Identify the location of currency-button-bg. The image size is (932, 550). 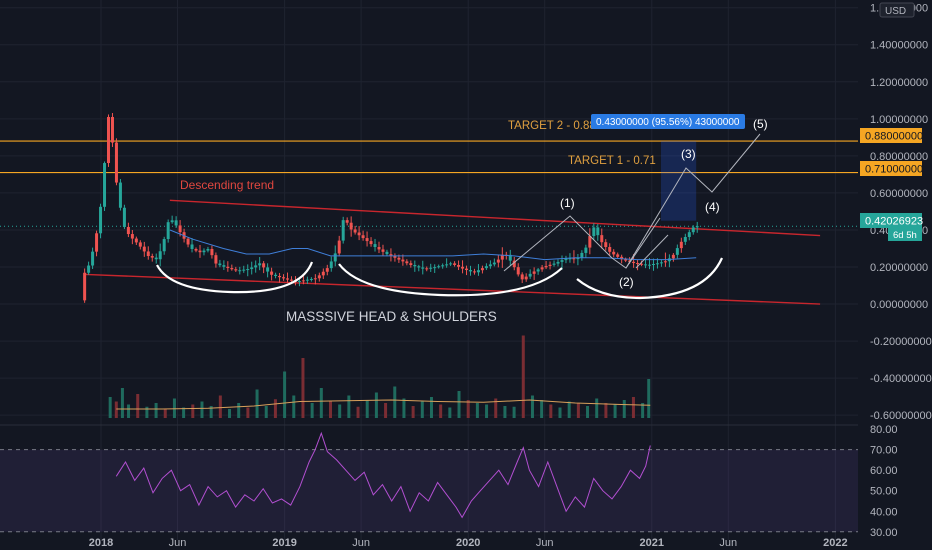
(897, 10).